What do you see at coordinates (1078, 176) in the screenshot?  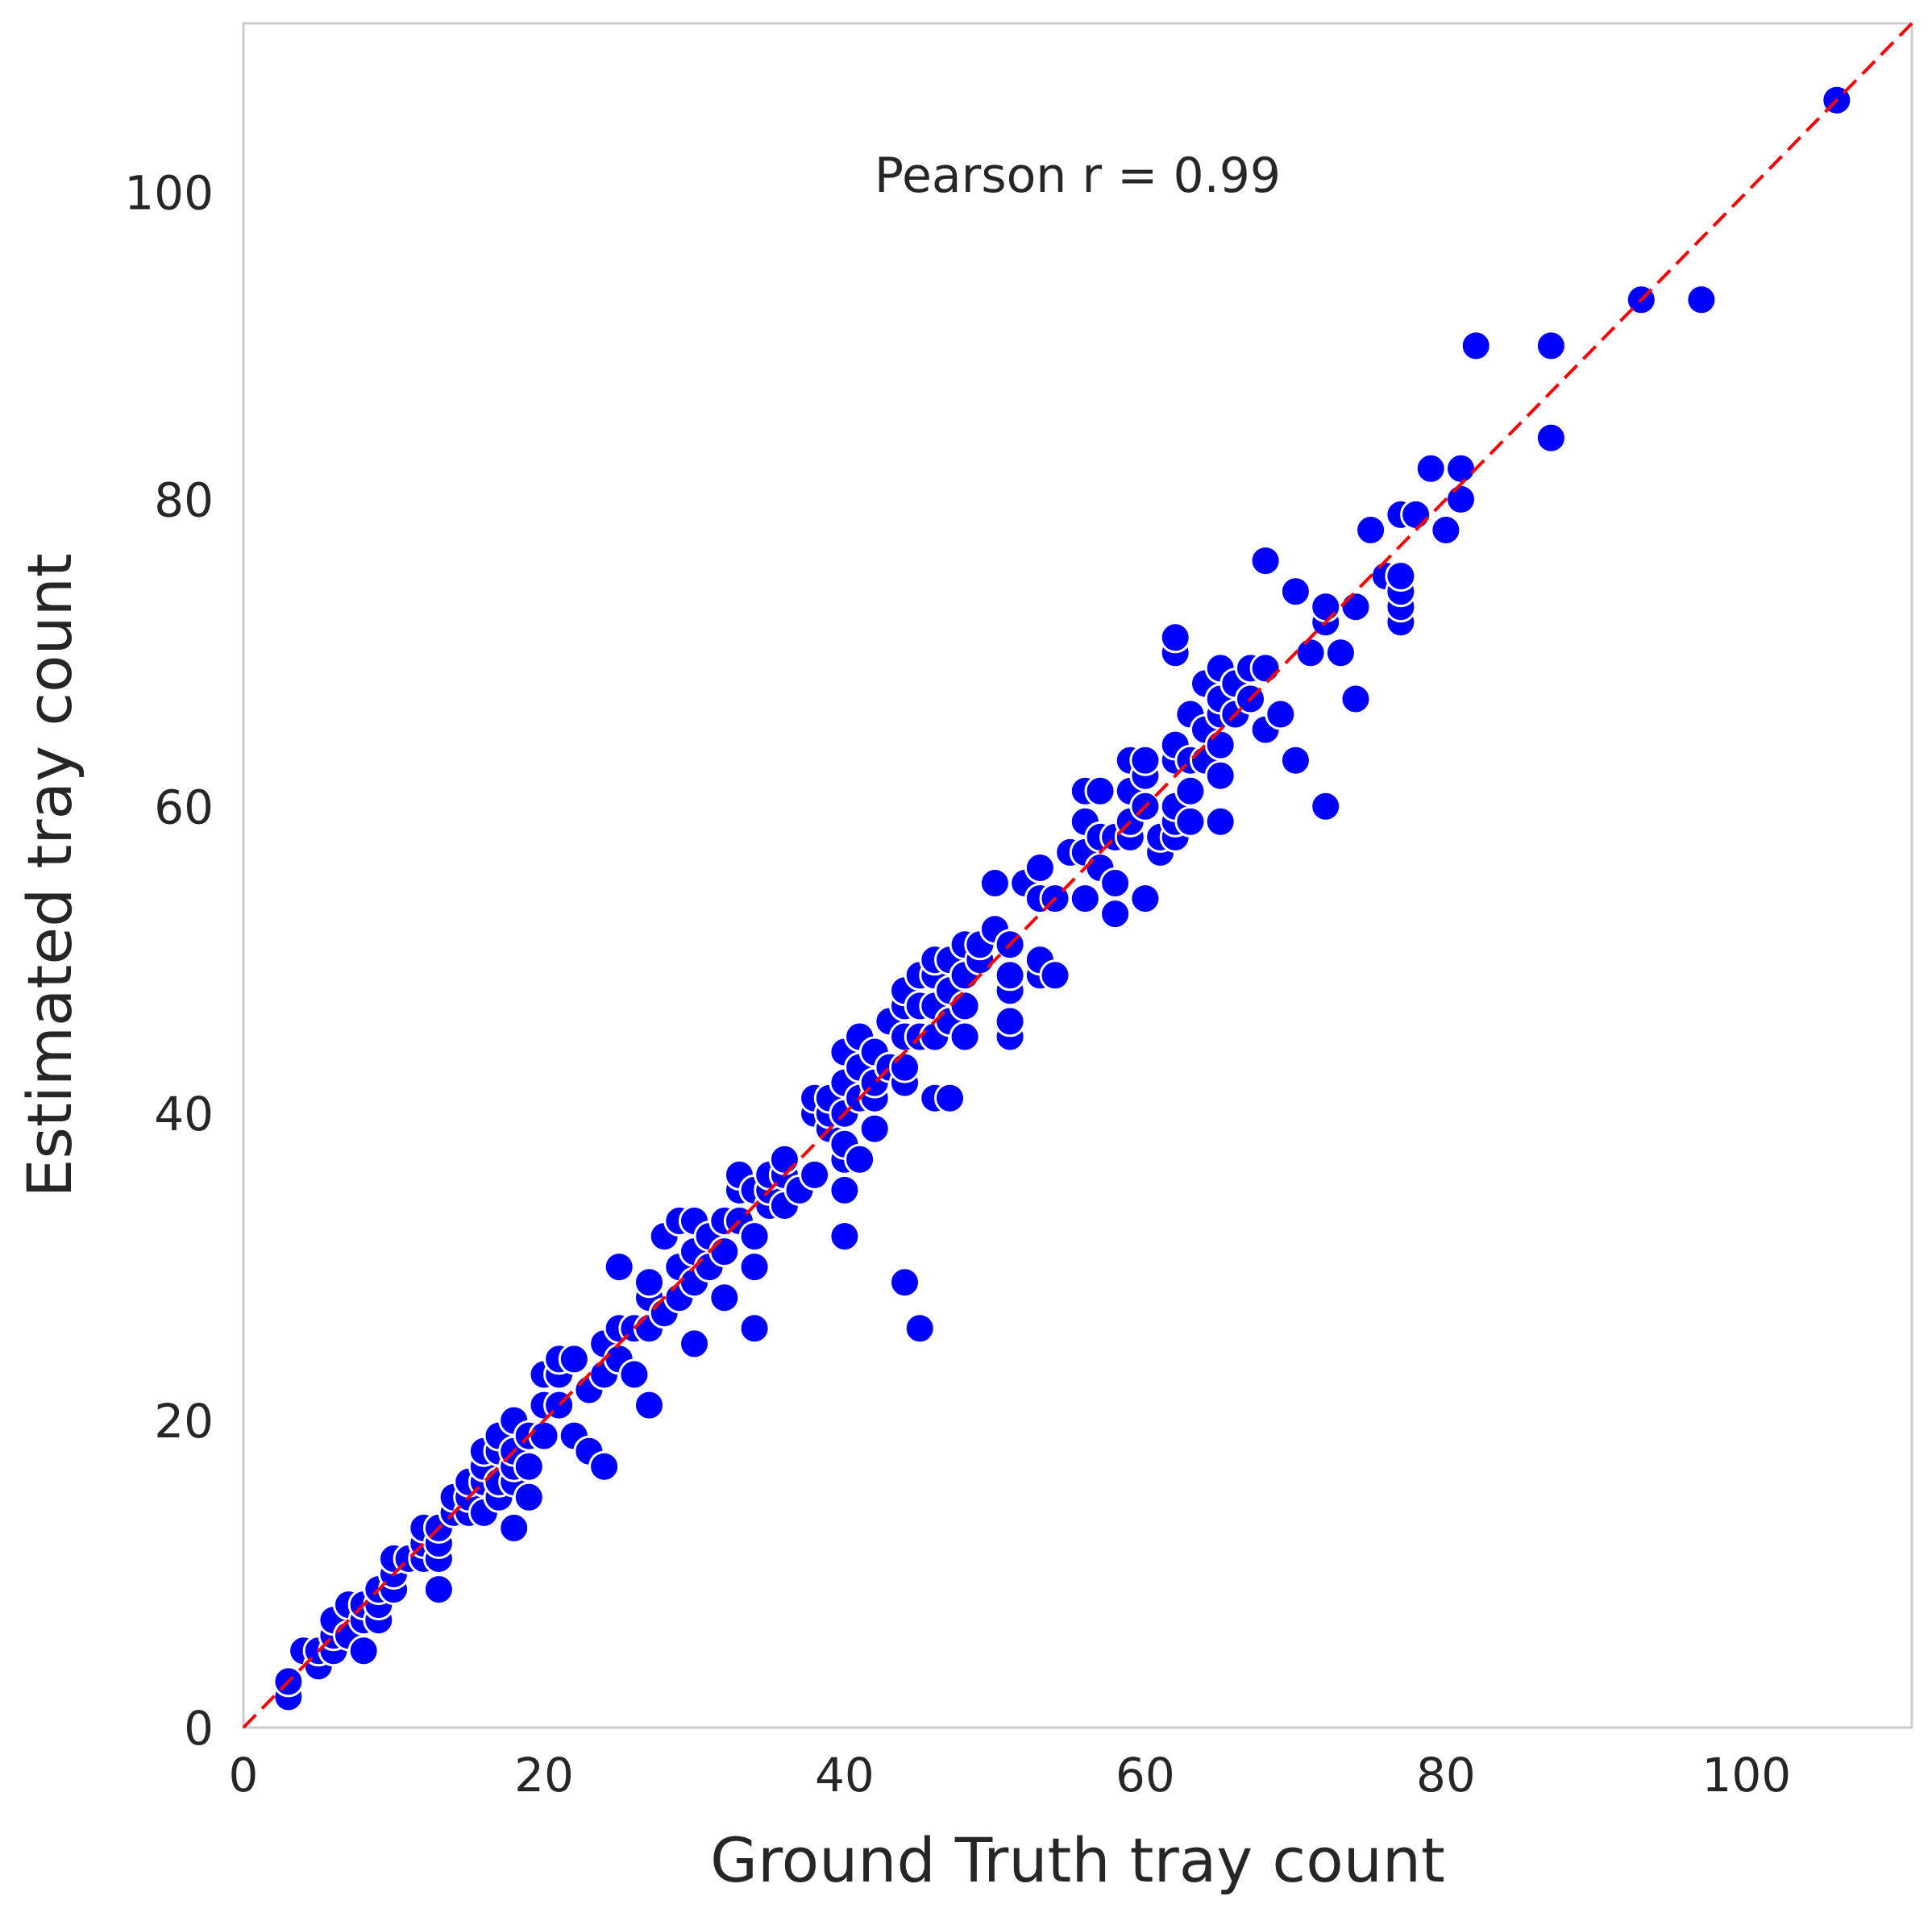 I see `pearson-annotation: Pearson r = 0.99` at bounding box center [1078, 176].